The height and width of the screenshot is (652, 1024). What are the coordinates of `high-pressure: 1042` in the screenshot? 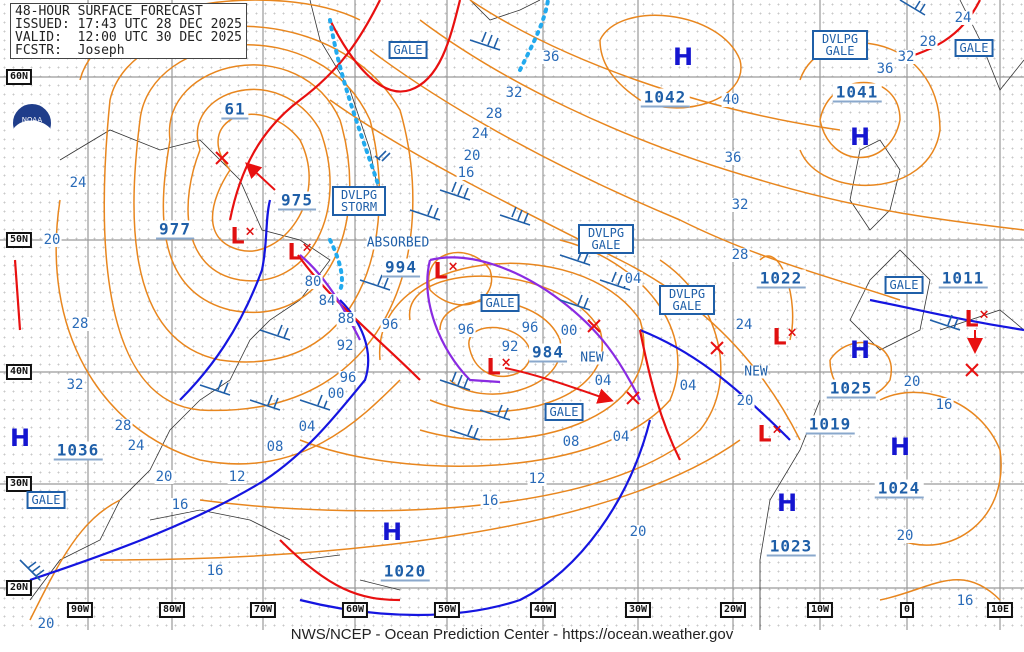 It's located at (665, 98).